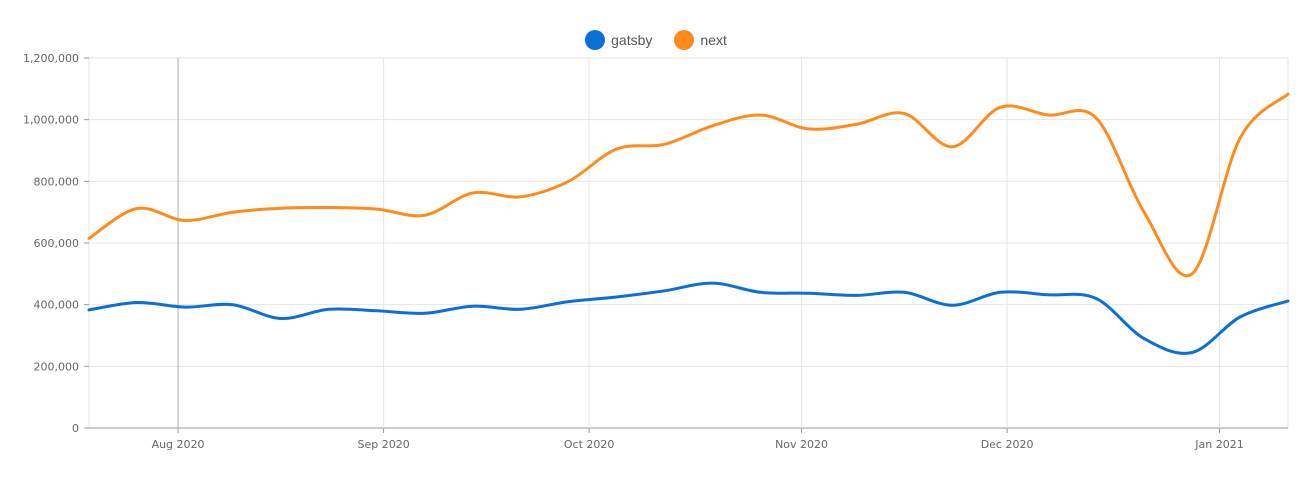 The image size is (1312, 484). Describe the element at coordinates (1007, 444) in the screenshot. I see `x-tick-label: Dec 2020` at that location.